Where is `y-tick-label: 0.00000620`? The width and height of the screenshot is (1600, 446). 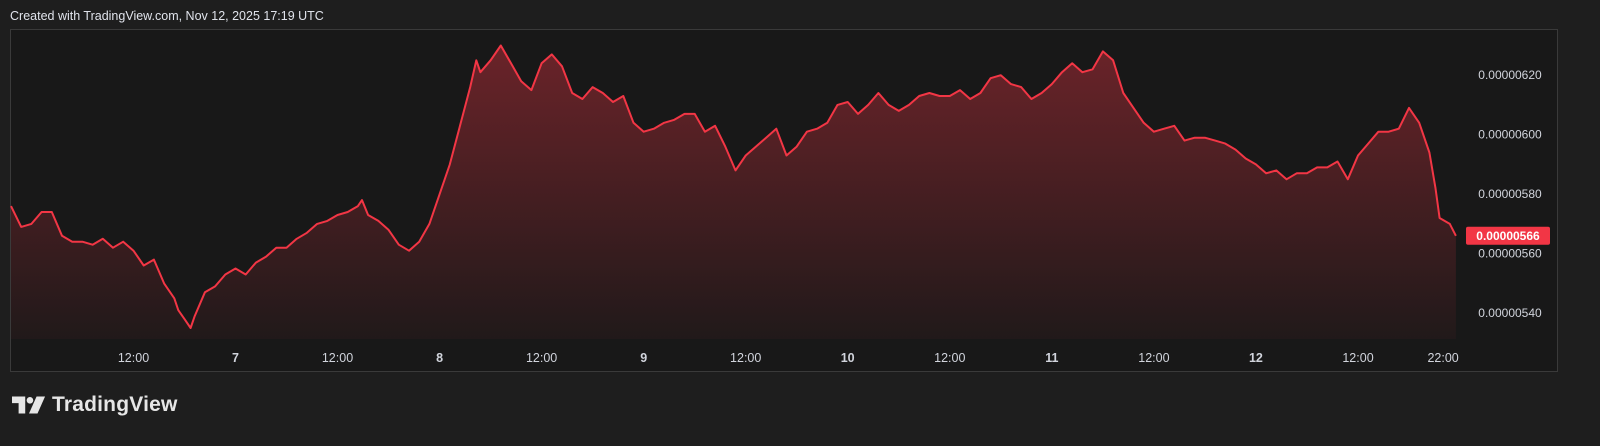 y-tick-label: 0.00000620 is located at coordinates (1510, 75).